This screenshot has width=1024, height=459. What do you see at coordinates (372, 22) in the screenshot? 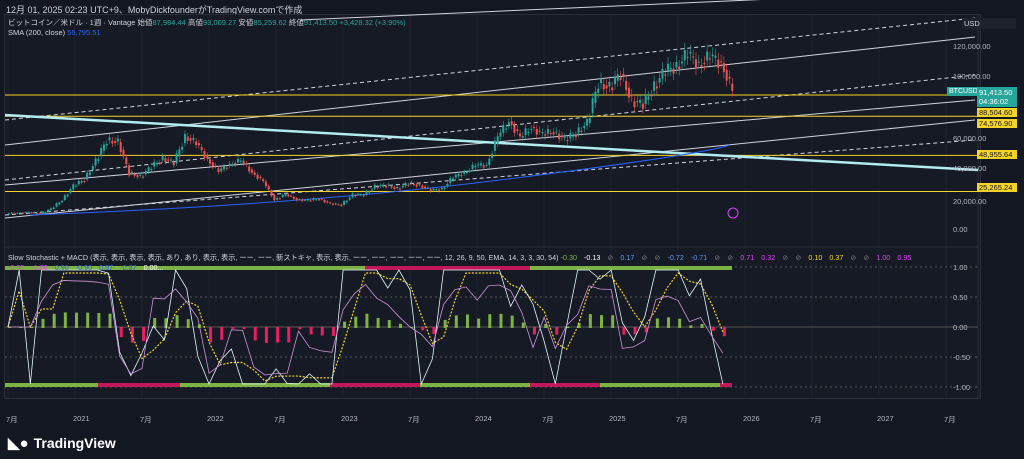
I see `change-value: +3,428.32 (+3.90%)` at bounding box center [372, 22].